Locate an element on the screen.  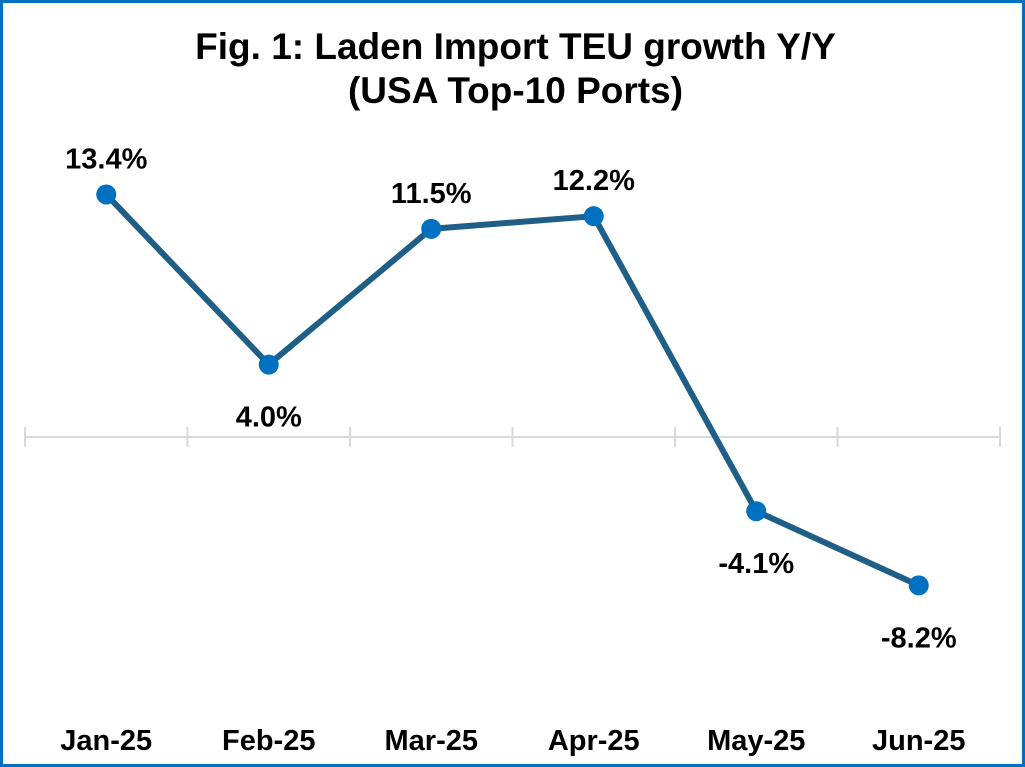
data-label: -8.2% is located at coordinates (919, 638).